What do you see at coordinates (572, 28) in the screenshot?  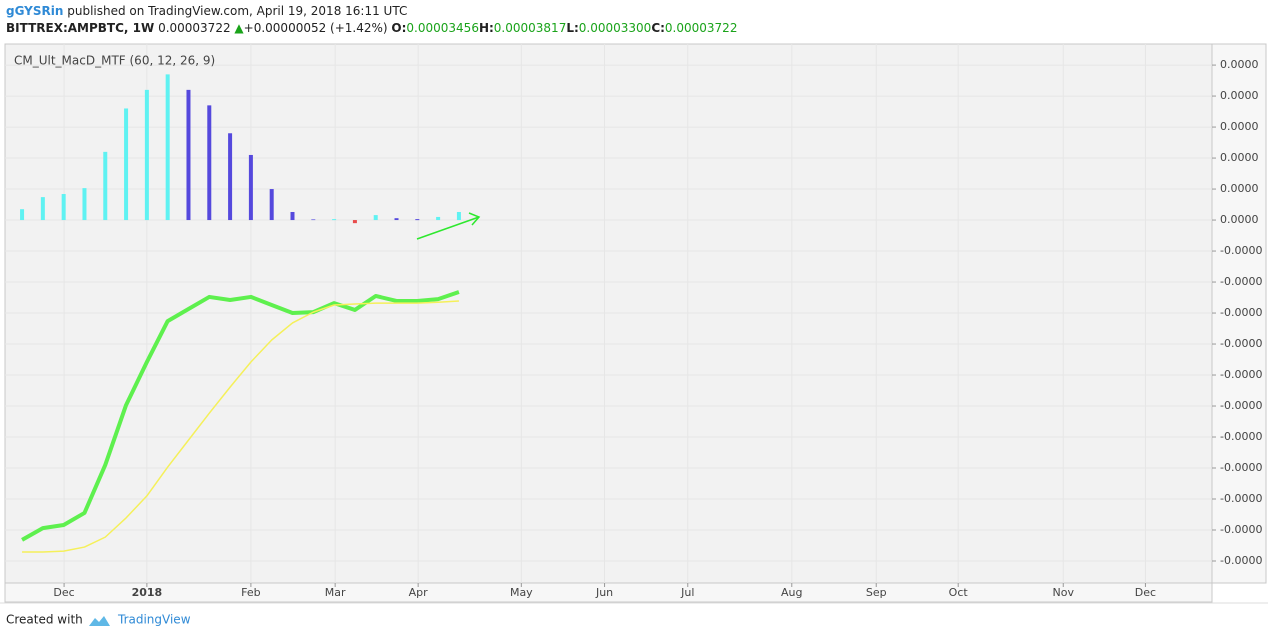 I see `ohlc-label: L:` at bounding box center [572, 28].